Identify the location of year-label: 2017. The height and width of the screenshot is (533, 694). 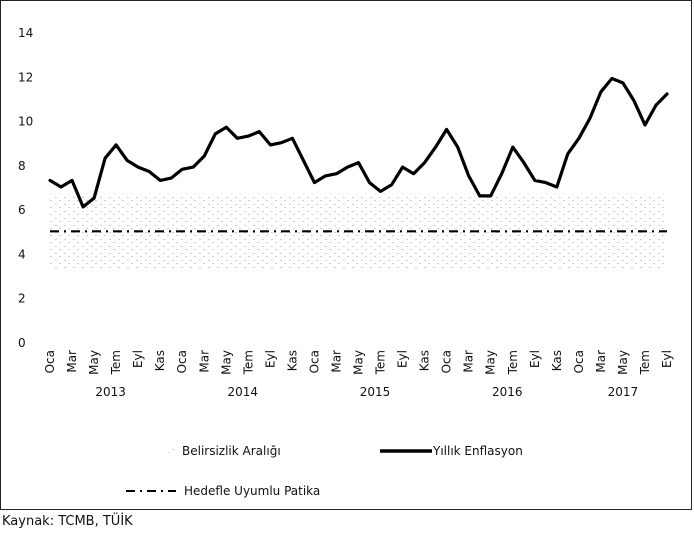
(623, 392).